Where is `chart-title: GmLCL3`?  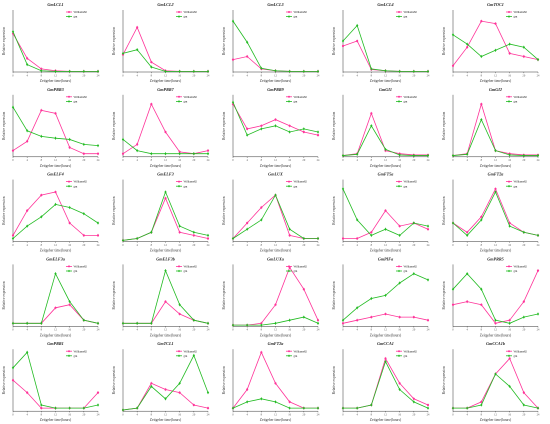
chart-title: GmLCL3 is located at coordinates (275, 4).